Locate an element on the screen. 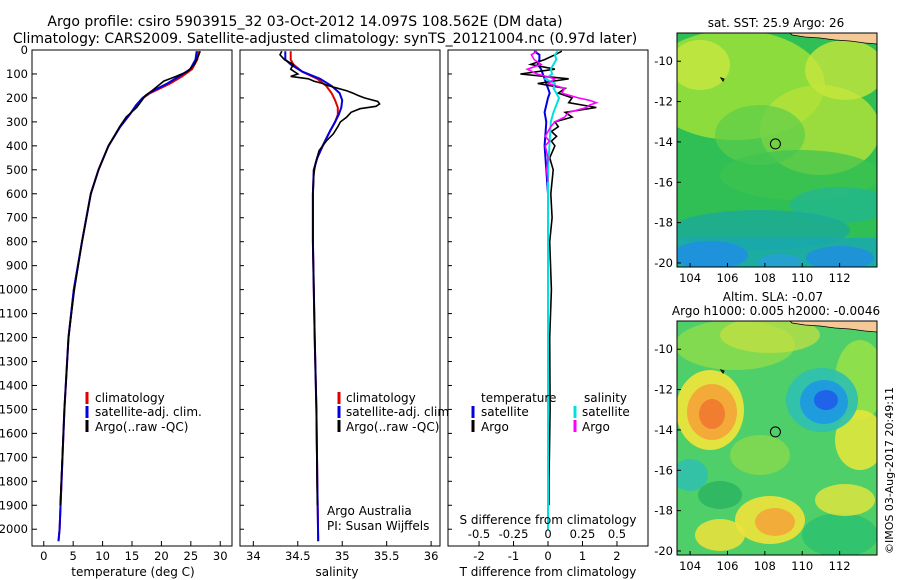 This screenshot has width=900, height=580. legend-s-satellite-label: satellite is located at coordinates (606, 412).